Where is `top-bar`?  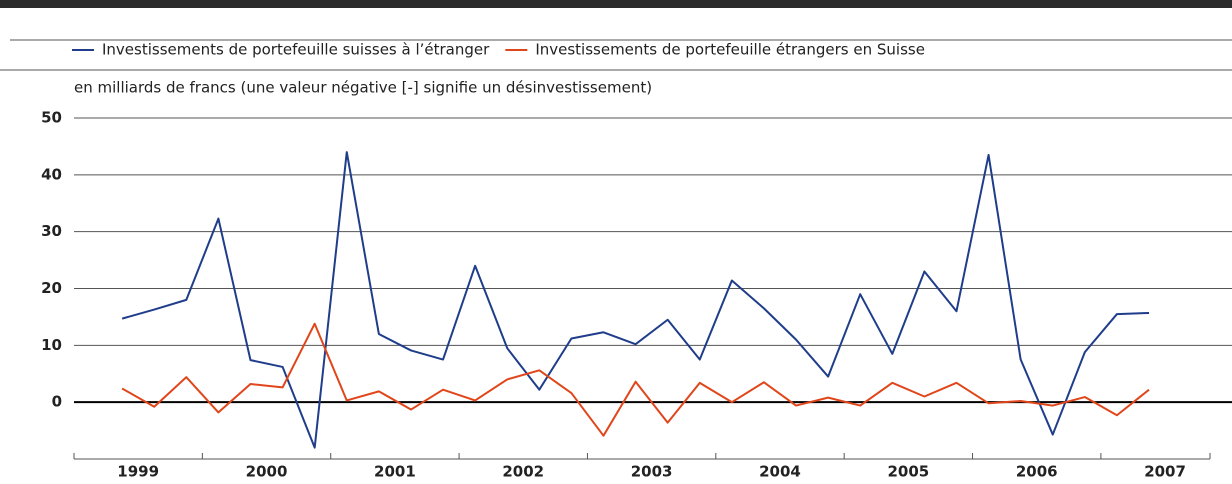 top-bar is located at coordinates (616, 4).